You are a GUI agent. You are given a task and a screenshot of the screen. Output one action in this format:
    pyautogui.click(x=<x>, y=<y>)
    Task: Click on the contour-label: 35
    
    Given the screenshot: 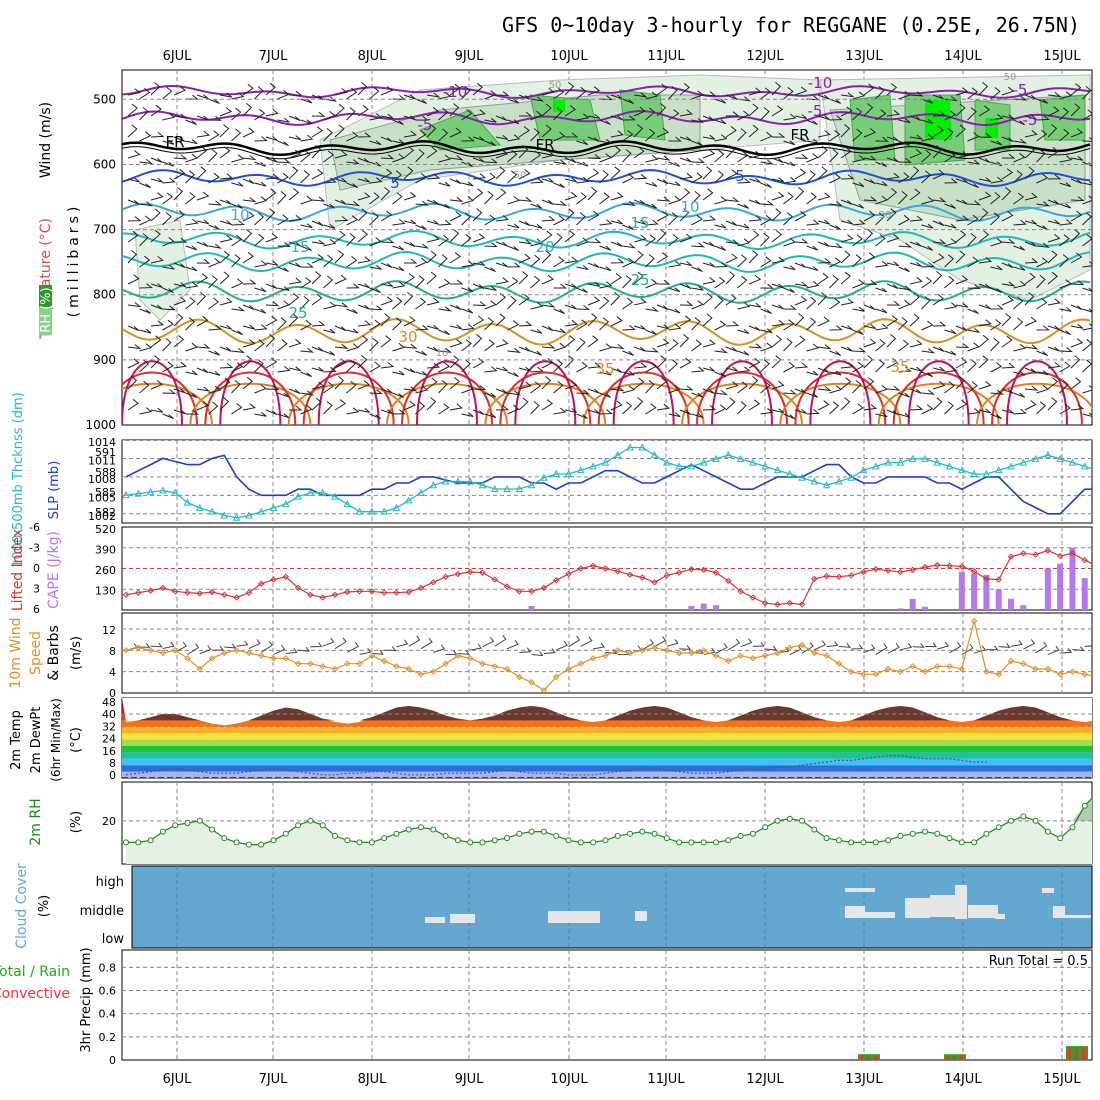 What is the action you would take?
    pyautogui.click(x=899, y=367)
    